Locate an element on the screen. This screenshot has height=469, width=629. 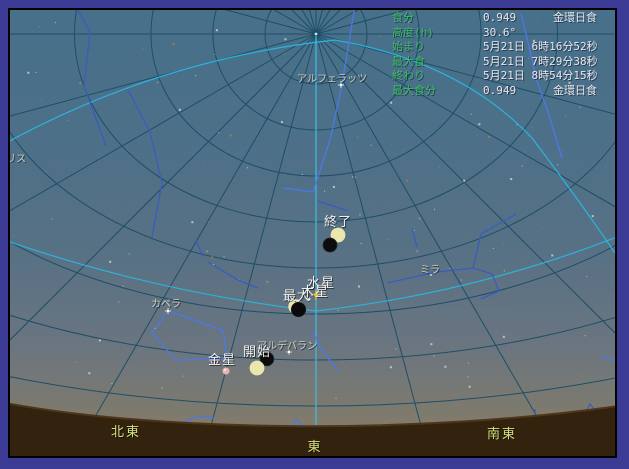
auriga-pentagon is located at coordinates (189, 335).